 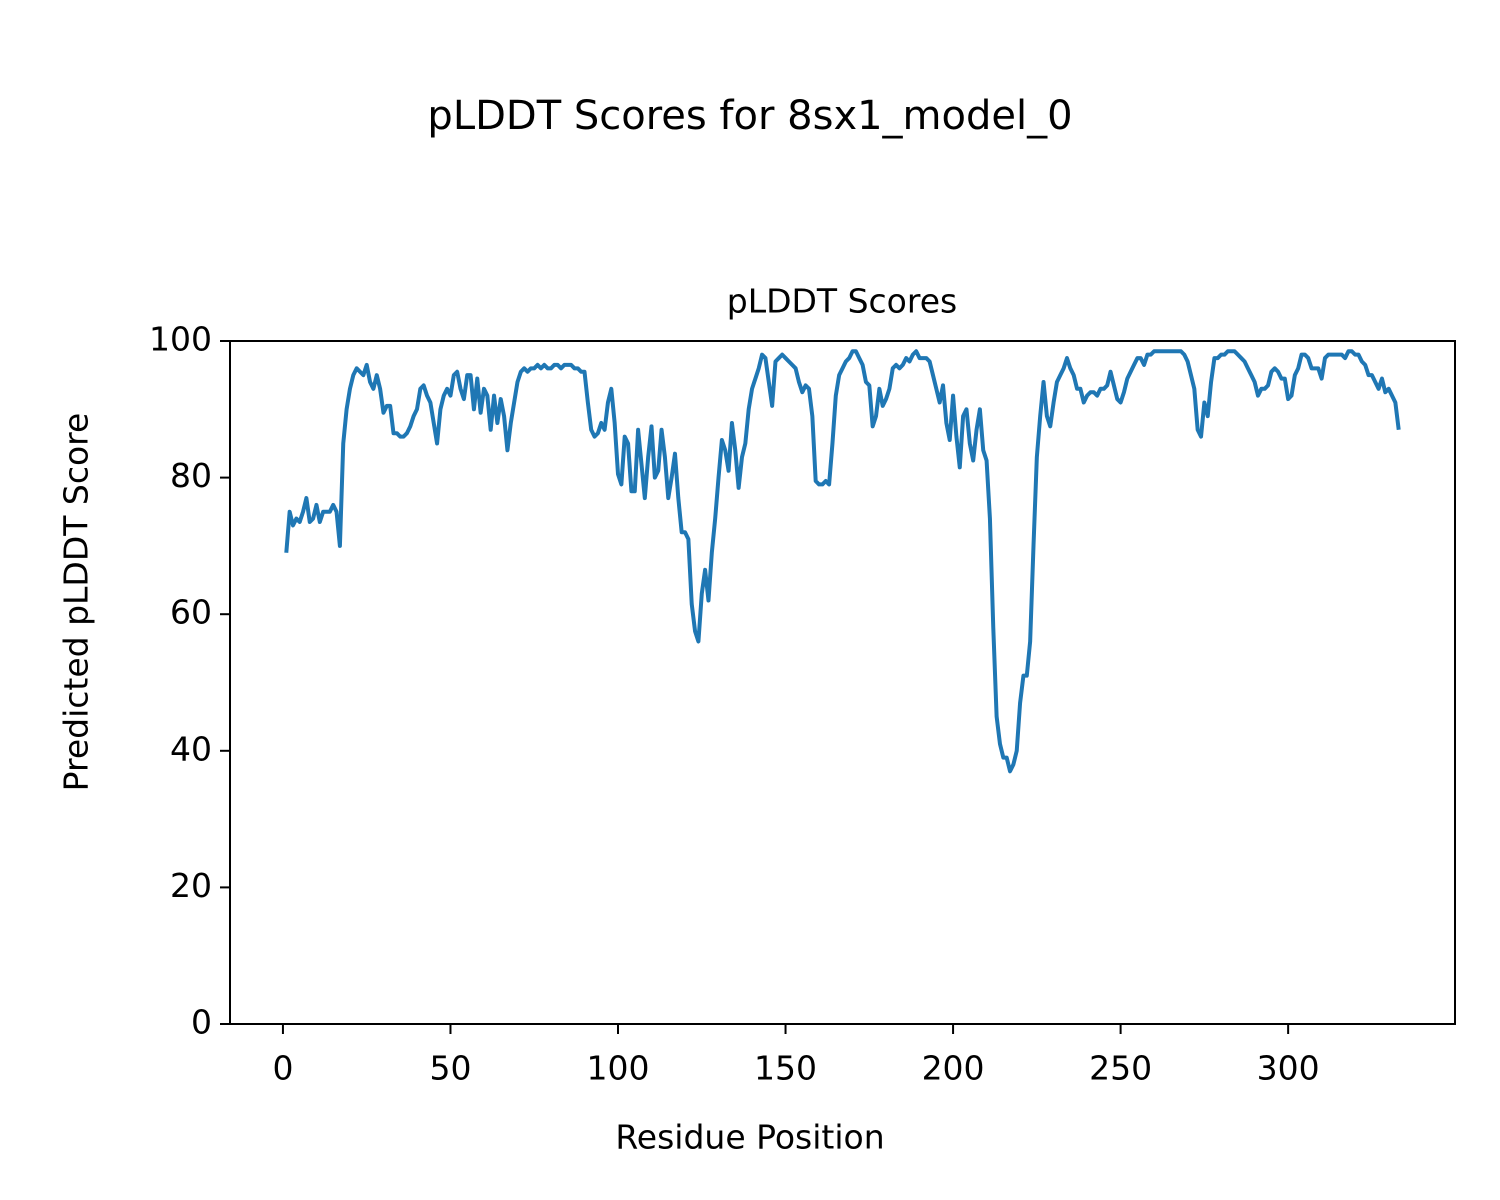 I want to click on chart-title: pLDDT Scores for 8sx1_model_0, so click(x=749, y=116).